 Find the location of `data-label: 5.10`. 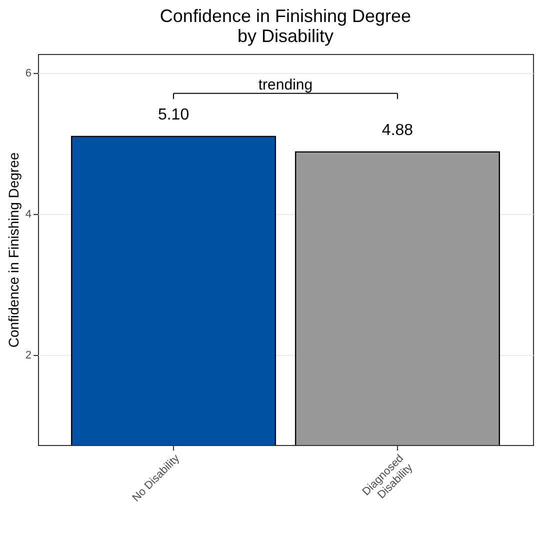

data-label: 5.10 is located at coordinates (174, 115).